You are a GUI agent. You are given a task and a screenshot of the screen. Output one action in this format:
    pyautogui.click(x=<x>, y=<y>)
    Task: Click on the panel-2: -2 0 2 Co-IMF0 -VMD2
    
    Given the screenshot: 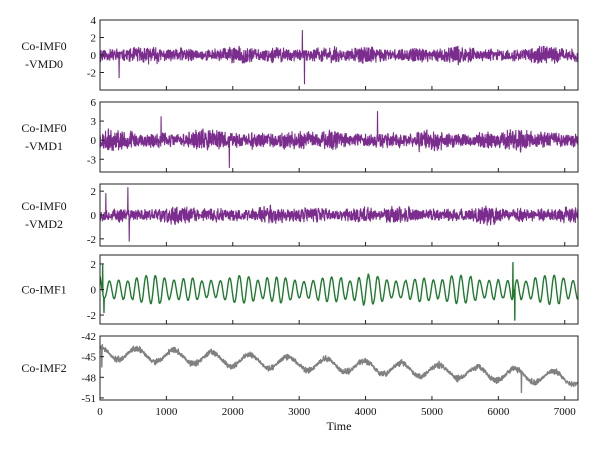 What is the action you would take?
    pyautogui.click(x=300, y=215)
    